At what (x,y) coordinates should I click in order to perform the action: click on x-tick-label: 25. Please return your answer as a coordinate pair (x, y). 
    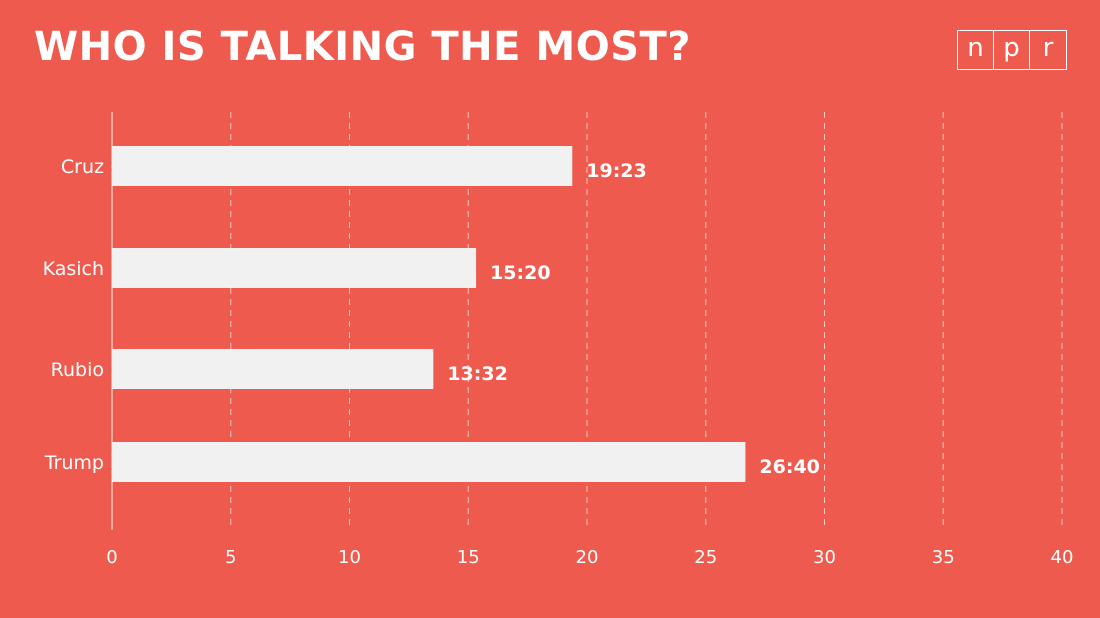
    Looking at the image, I should click on (705, 557).